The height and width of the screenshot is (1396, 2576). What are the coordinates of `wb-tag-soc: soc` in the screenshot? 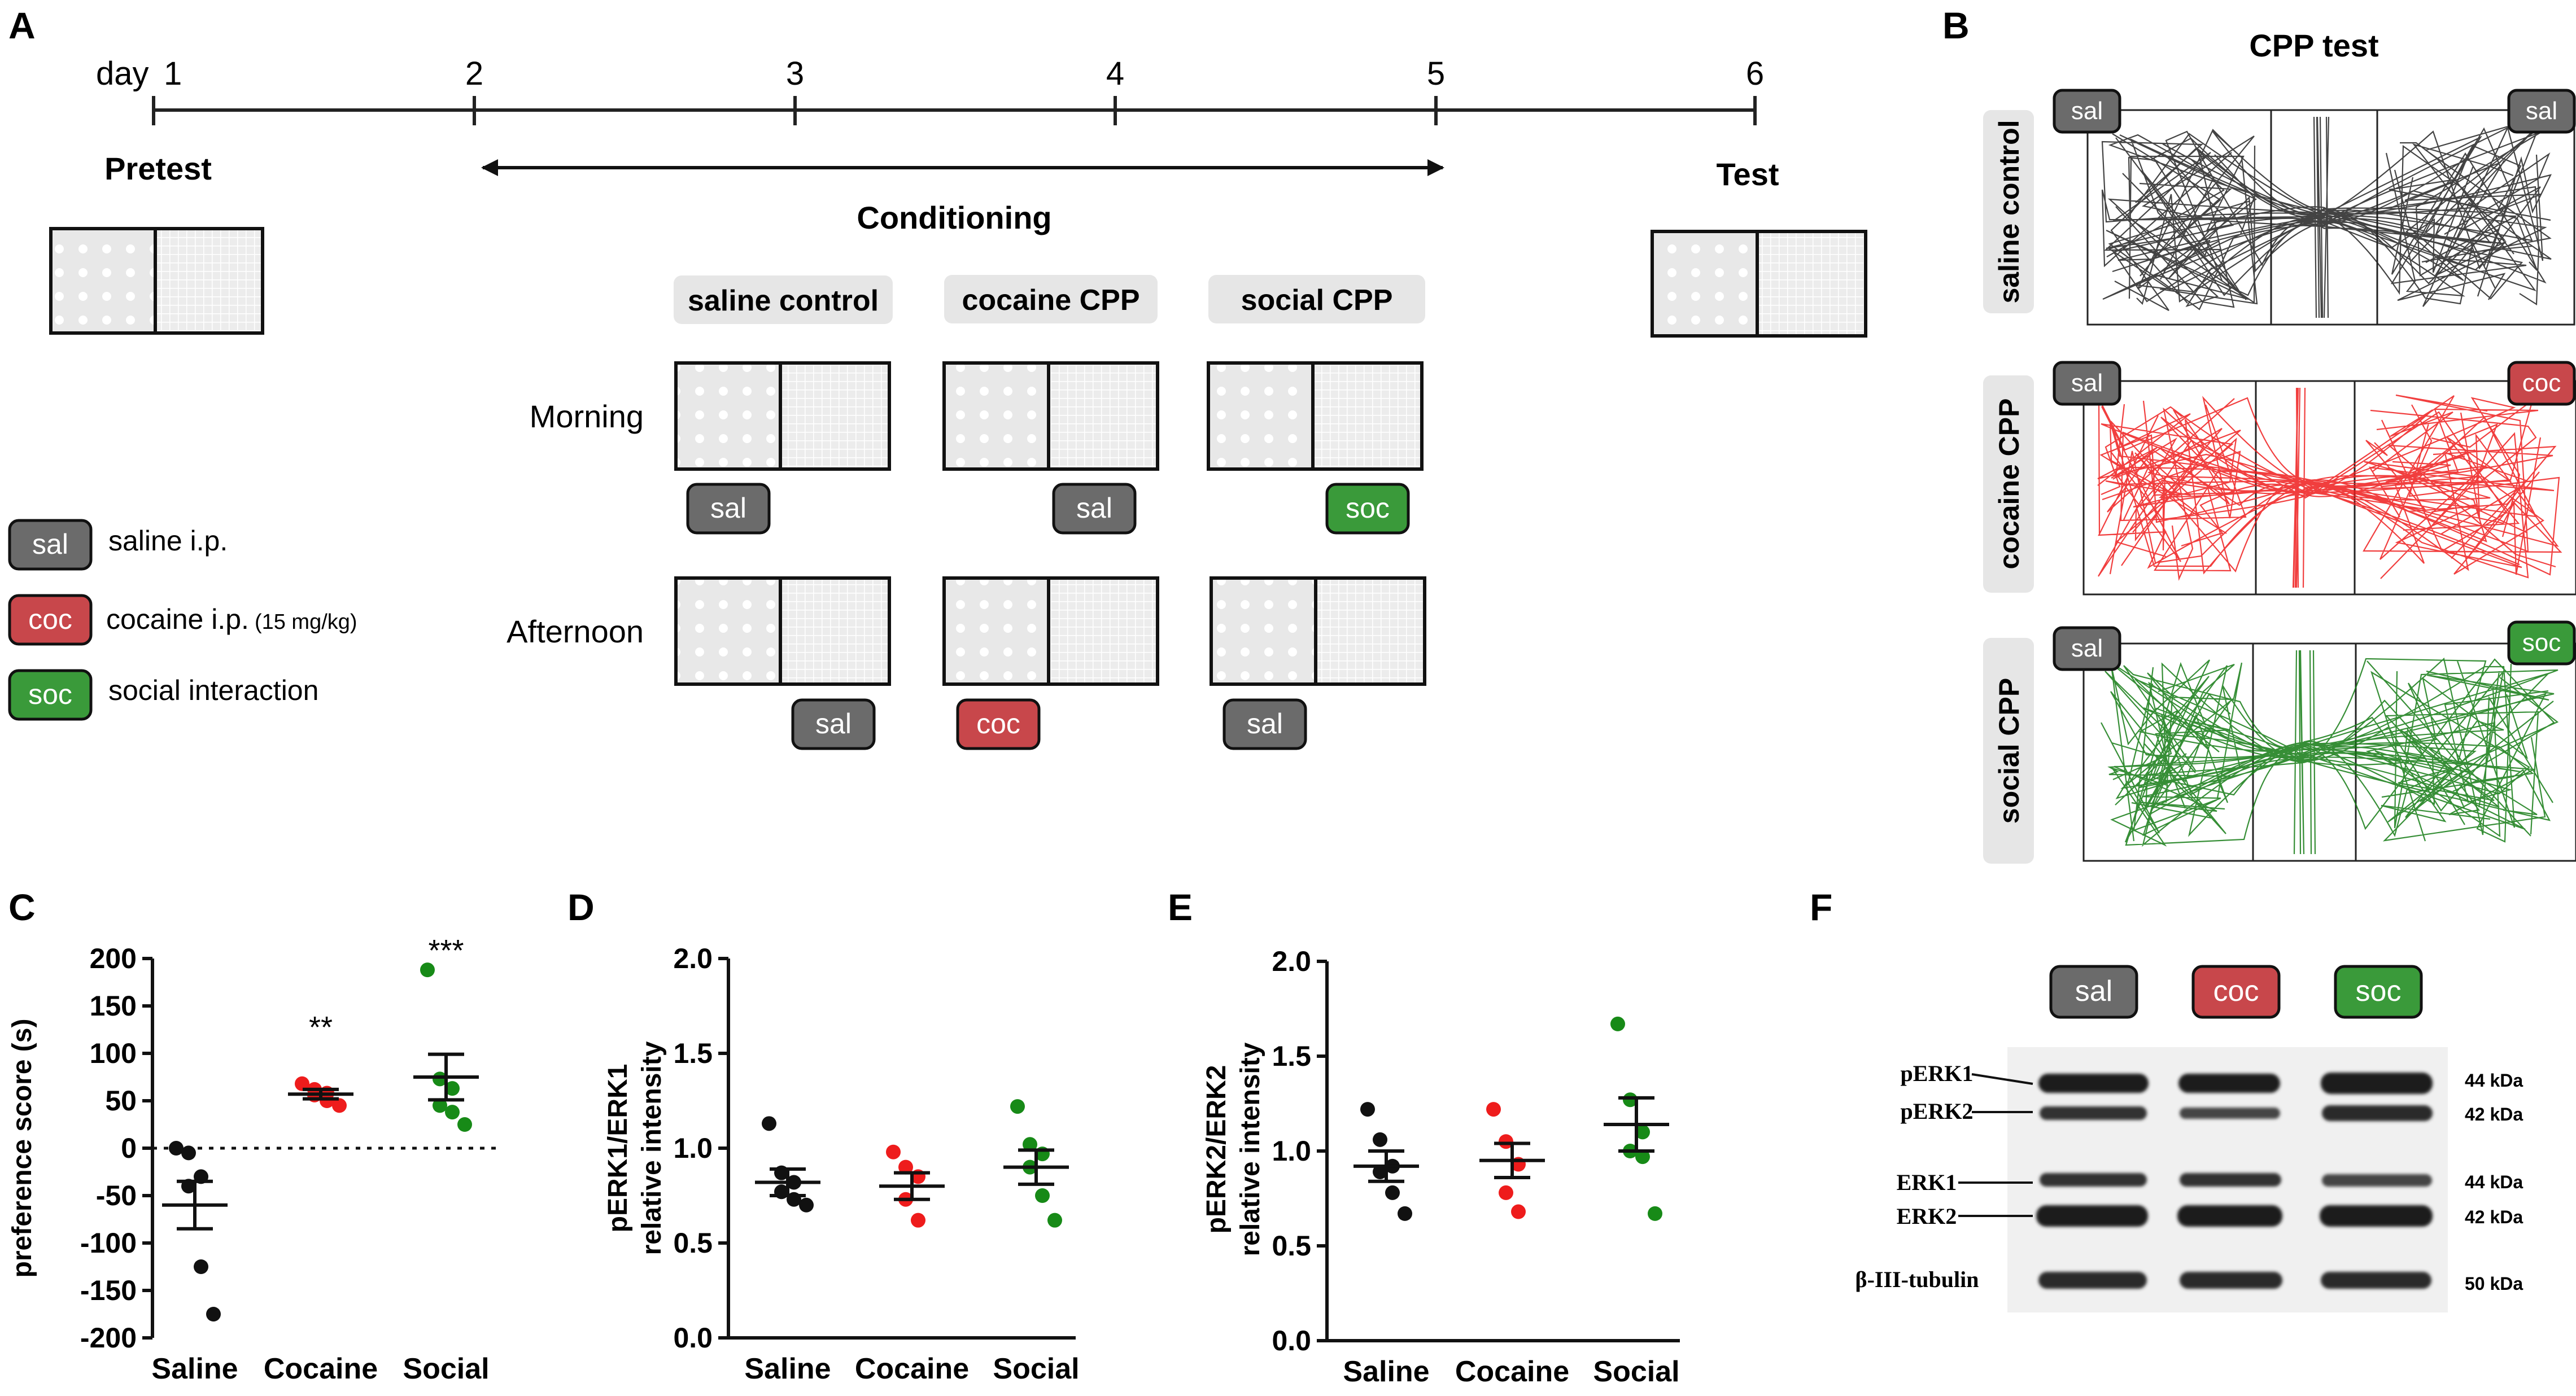 It's located at (2378, 992).